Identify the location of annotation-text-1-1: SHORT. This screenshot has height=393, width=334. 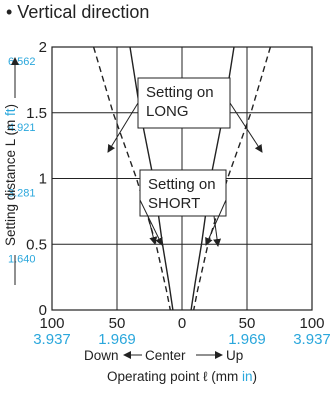
(174, 203).